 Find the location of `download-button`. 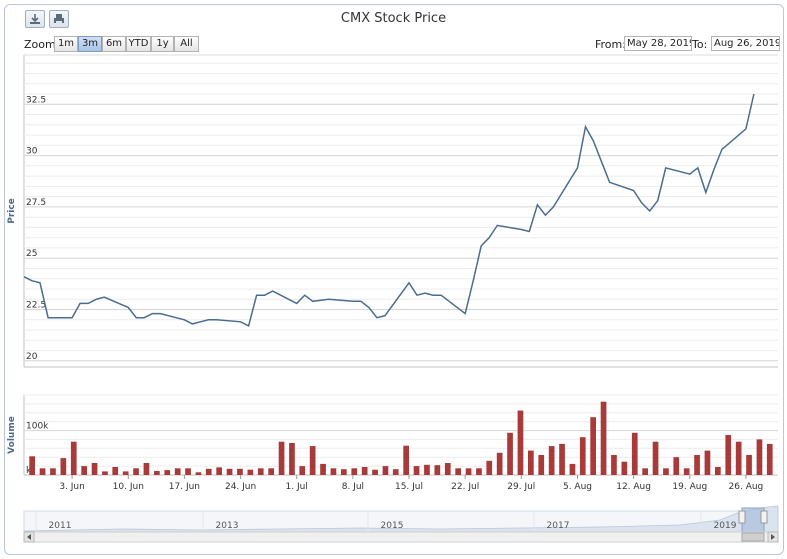

download-button is located at coordinates (35, 19).